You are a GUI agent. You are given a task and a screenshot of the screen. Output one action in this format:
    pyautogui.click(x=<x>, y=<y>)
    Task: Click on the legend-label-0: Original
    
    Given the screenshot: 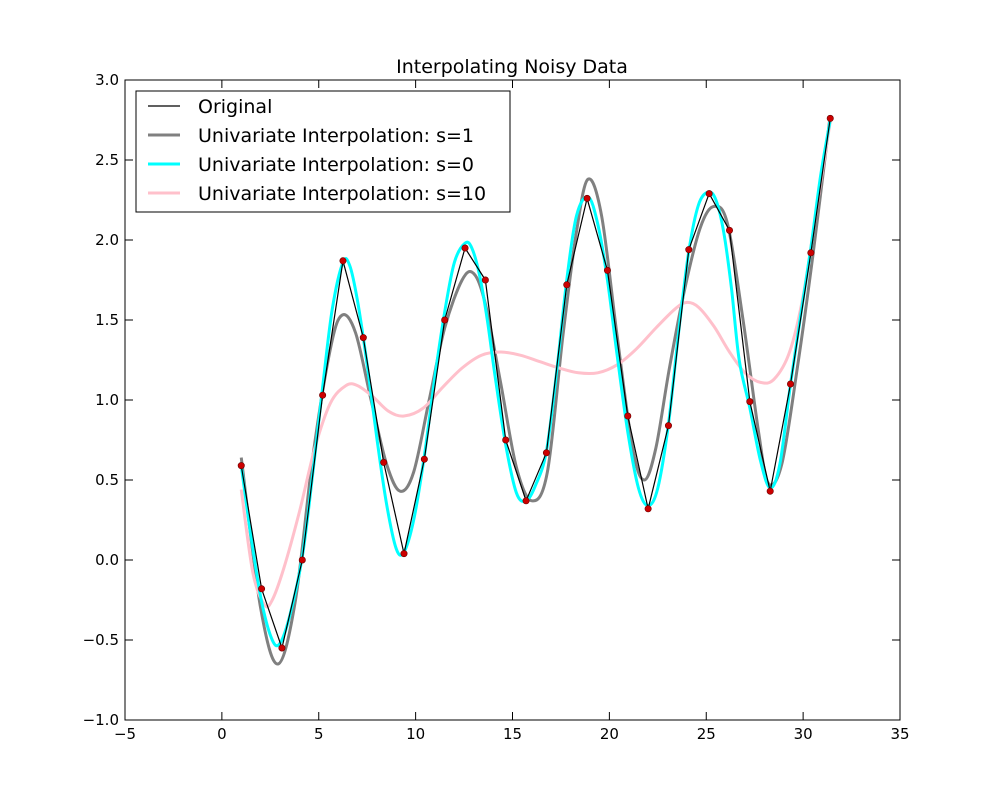 What is the action you would take?
    pyautogui.click(x=235, y=107)
    